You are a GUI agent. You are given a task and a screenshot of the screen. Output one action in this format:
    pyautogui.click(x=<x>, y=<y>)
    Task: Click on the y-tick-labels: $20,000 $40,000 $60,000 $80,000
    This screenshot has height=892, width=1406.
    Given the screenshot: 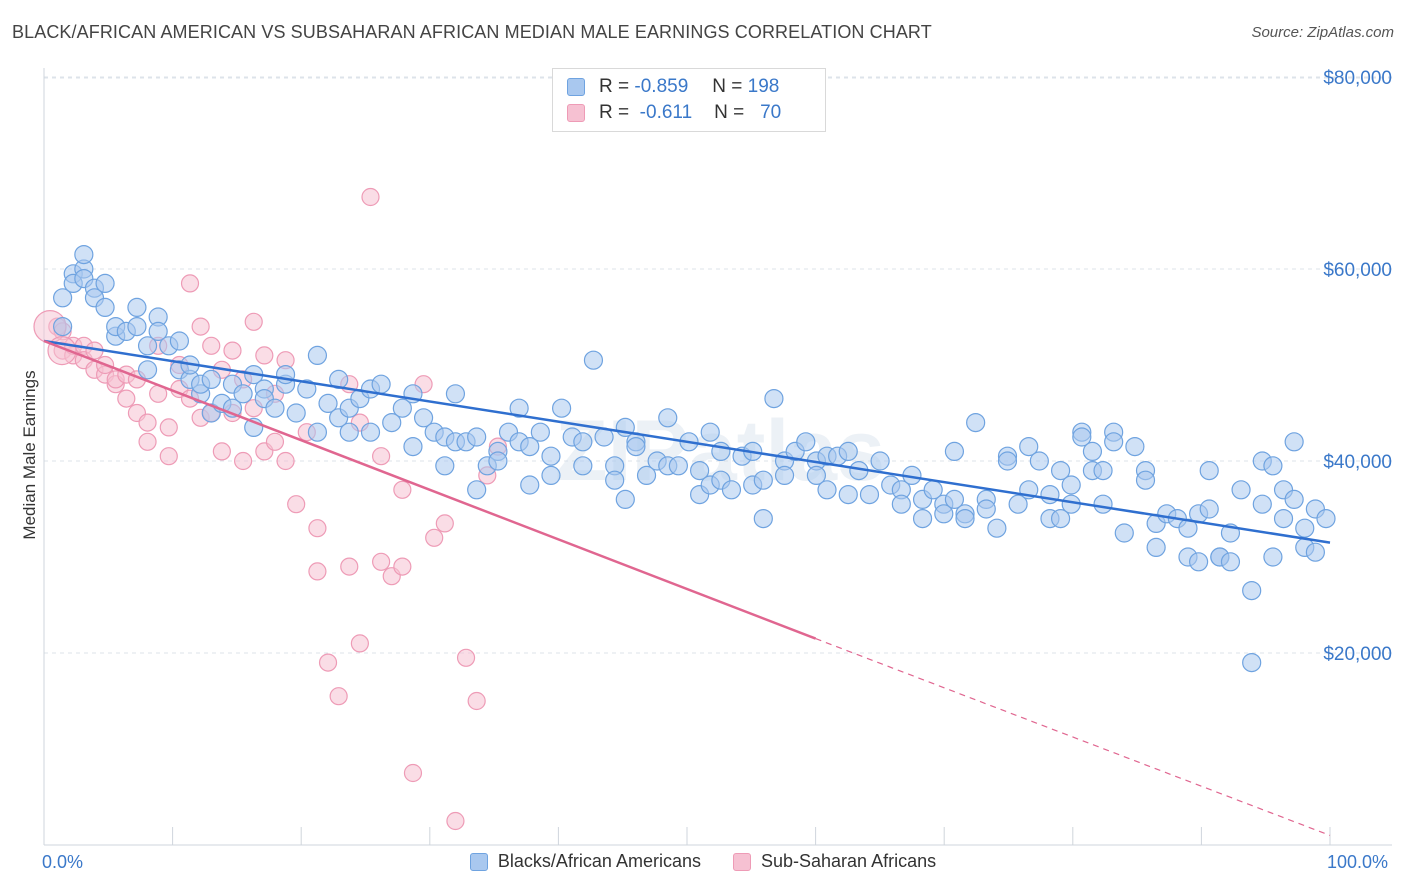 What is the action you would take?
    pyautogui.click(x=1357, y=366)
    